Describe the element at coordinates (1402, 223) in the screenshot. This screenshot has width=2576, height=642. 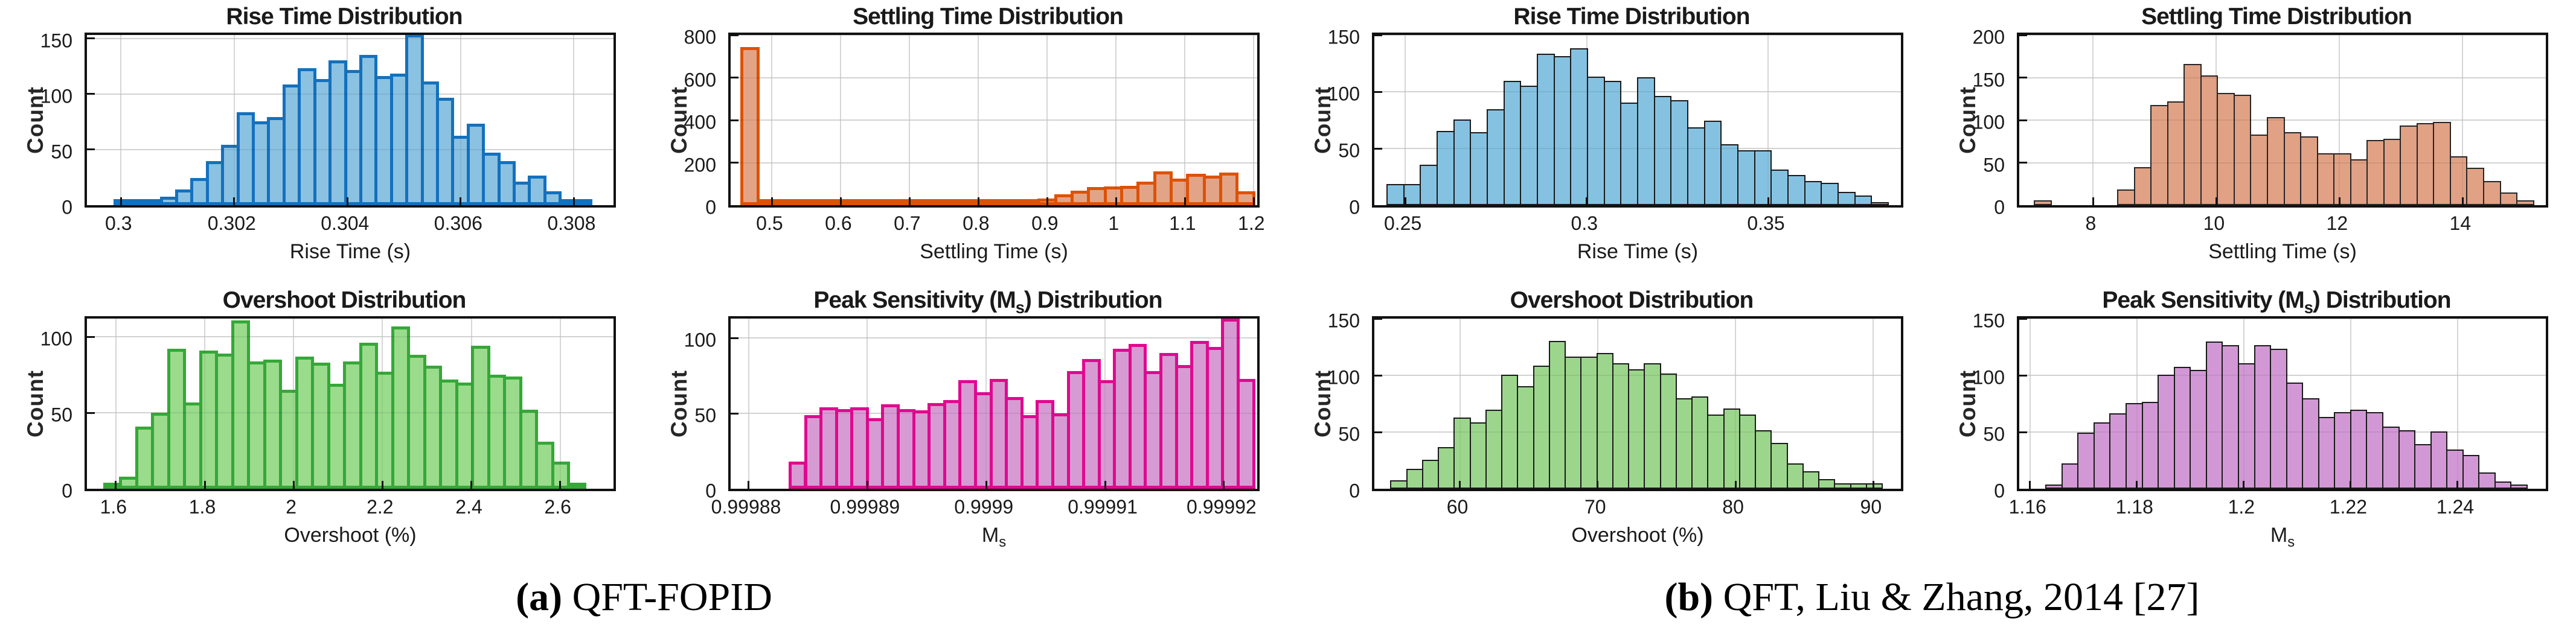
I see `x-tick-label: 0.25` at that location.